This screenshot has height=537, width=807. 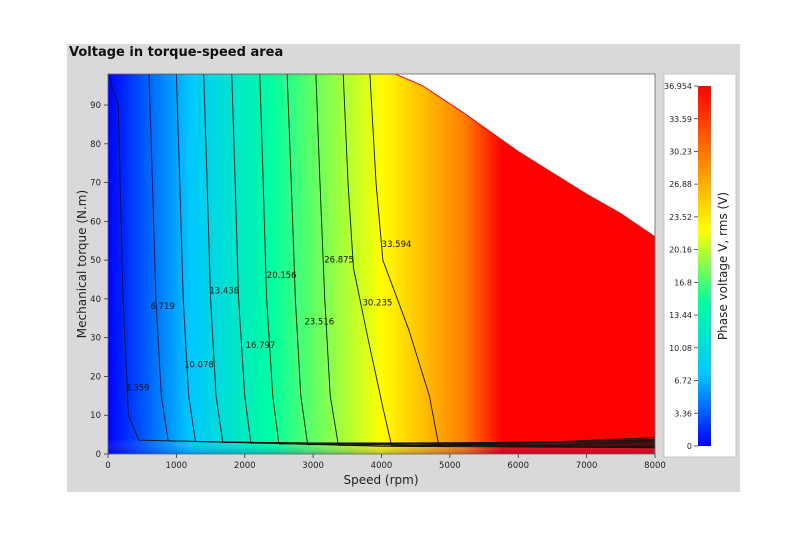 What do you see at coordinates (518, 466) in the screenshot?
I see `x-tick-label: 6000` at bounding box center [518, 466].